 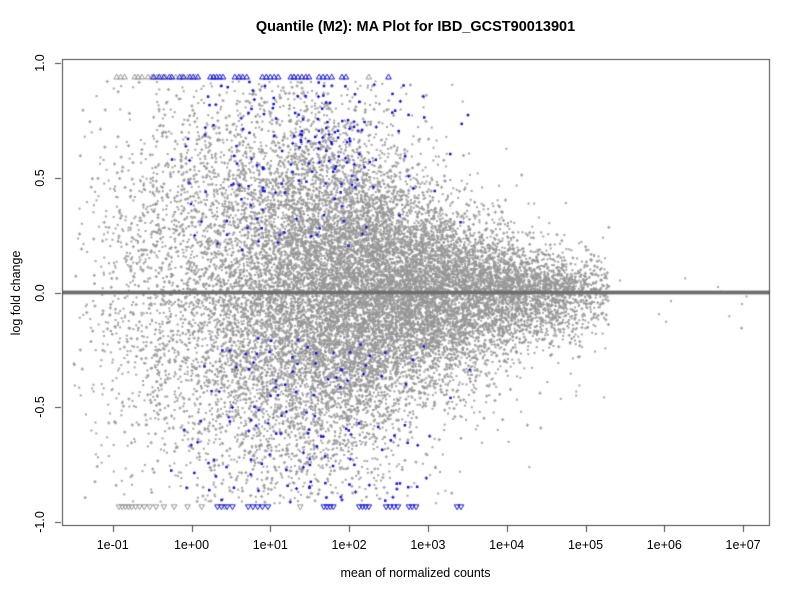 What do you see at coordinates (664, 545) in the screenshot?
I see `x-tick-label: 1e+06` at bounding box center [664, 545].